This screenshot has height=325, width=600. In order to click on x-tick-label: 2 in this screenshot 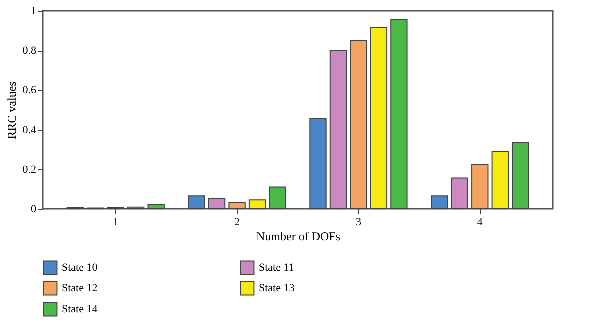, I will do `click(237, 222)`.